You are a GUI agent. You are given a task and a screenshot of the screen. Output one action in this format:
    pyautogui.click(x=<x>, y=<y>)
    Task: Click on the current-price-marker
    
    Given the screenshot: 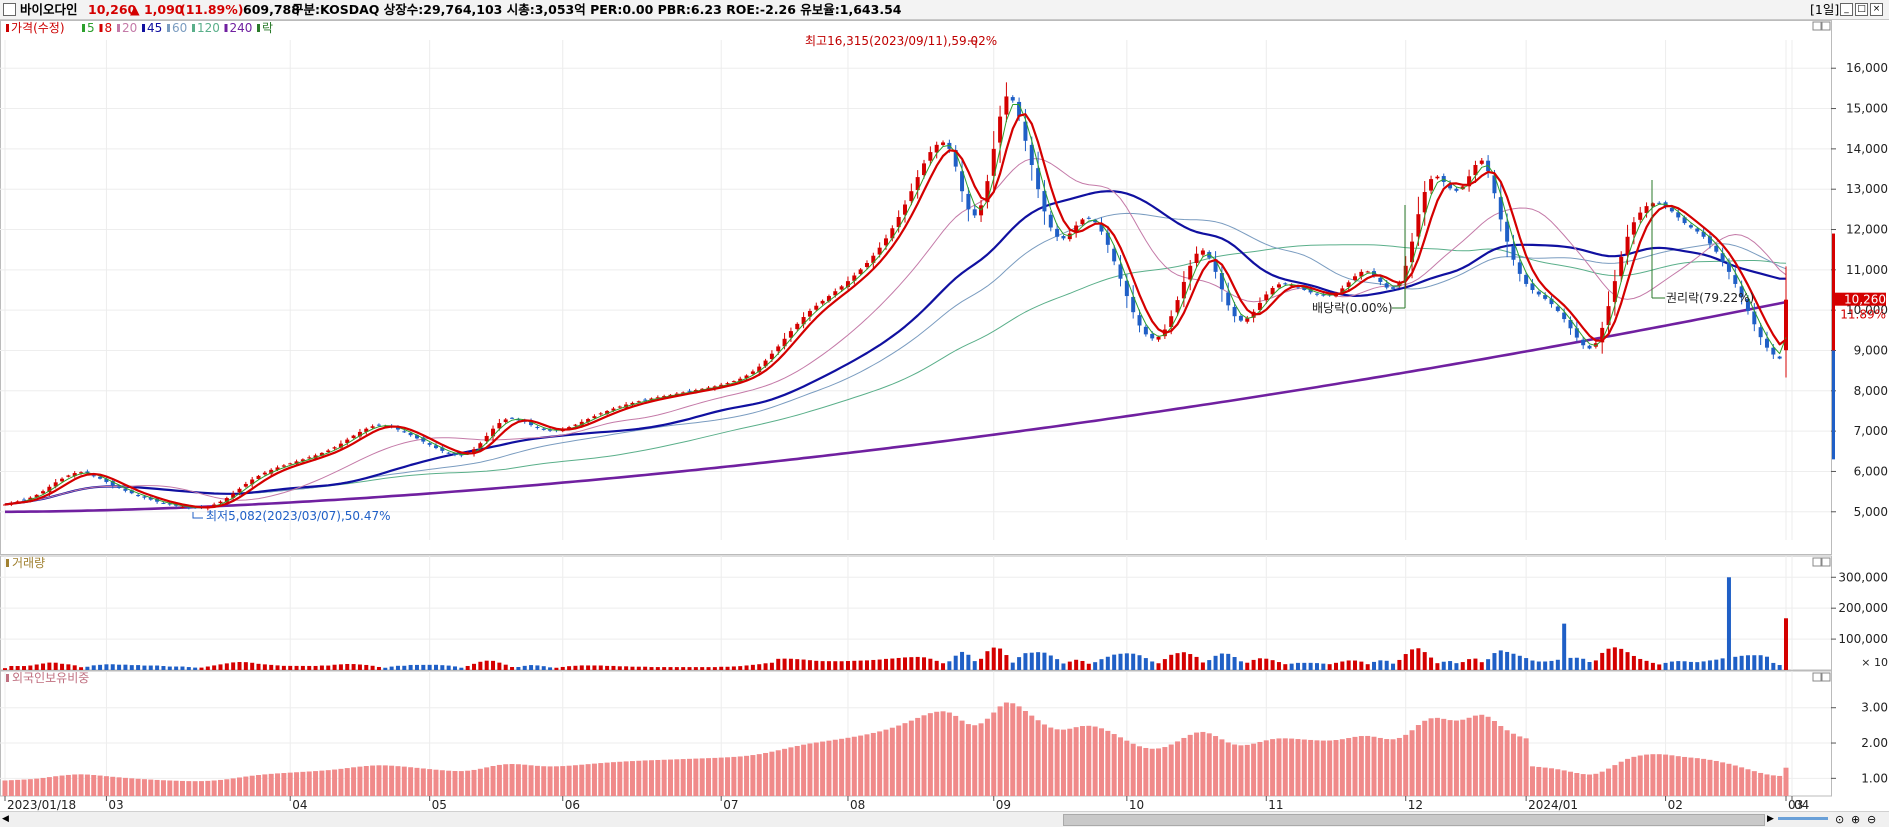 What is the action you would take?
    pyautogui.click(x=1860, y=299)
    